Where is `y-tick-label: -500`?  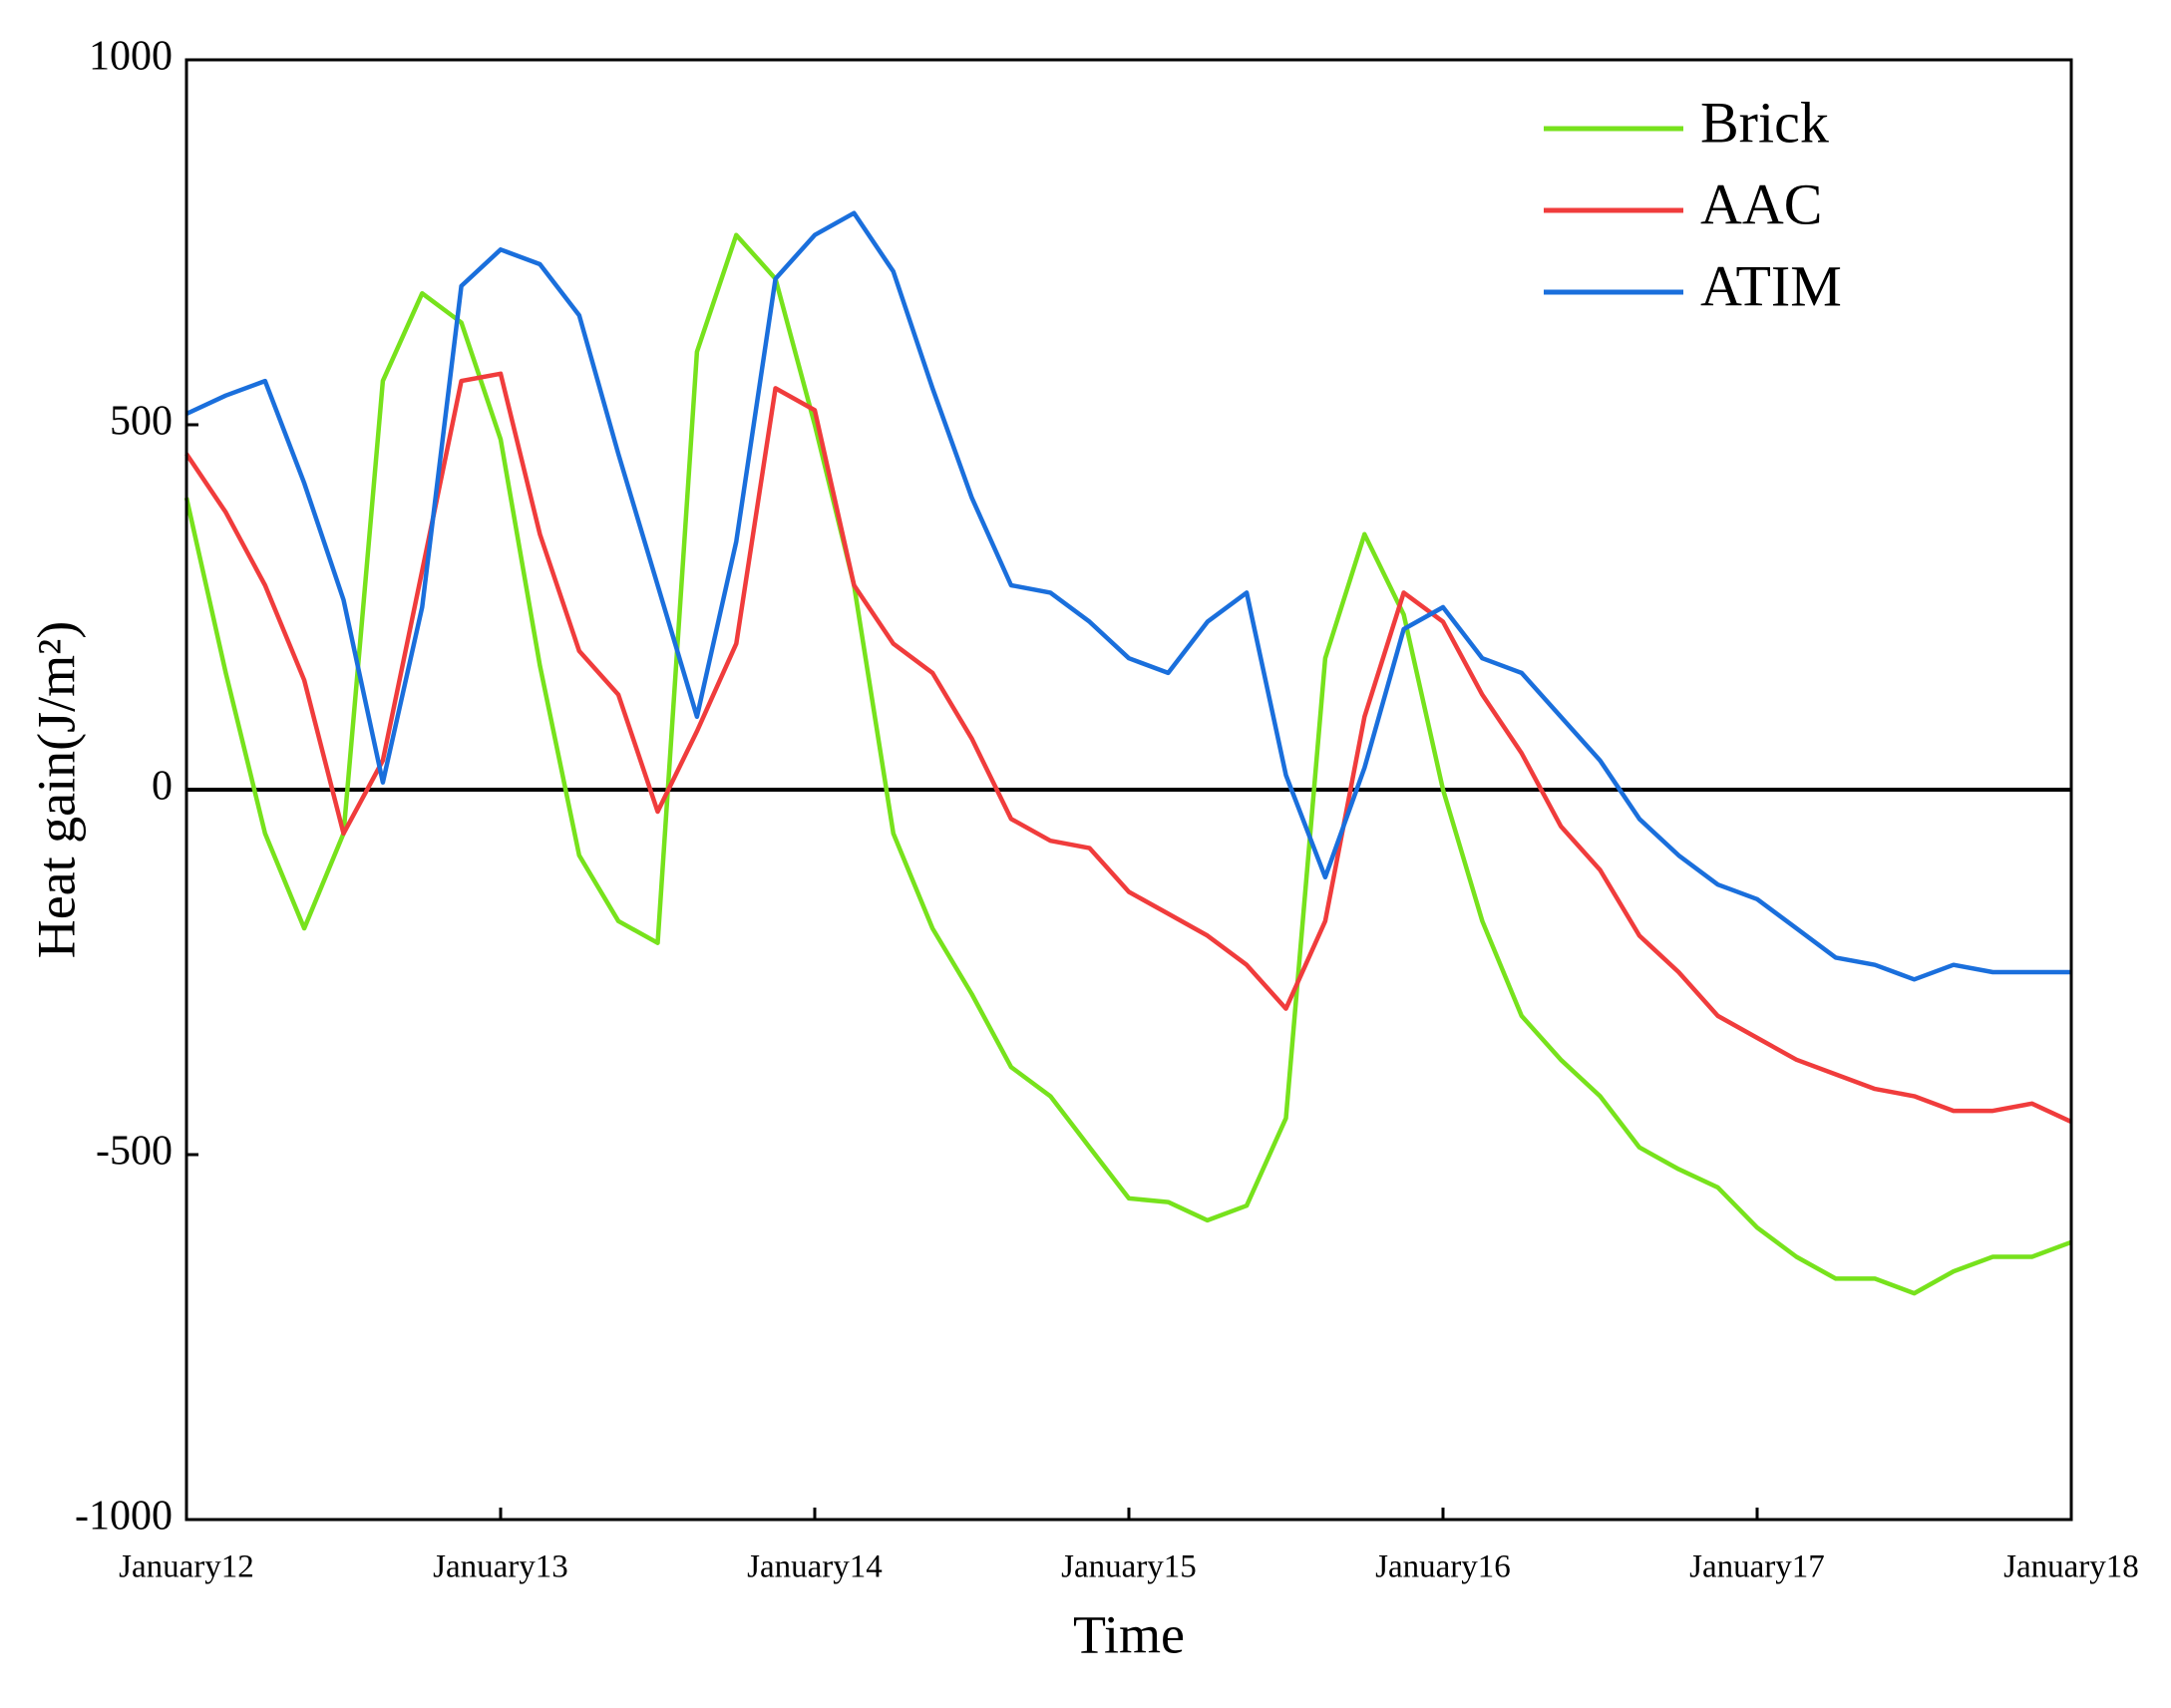
y-tick-label: -500 is located at coordinates (134, 1152).